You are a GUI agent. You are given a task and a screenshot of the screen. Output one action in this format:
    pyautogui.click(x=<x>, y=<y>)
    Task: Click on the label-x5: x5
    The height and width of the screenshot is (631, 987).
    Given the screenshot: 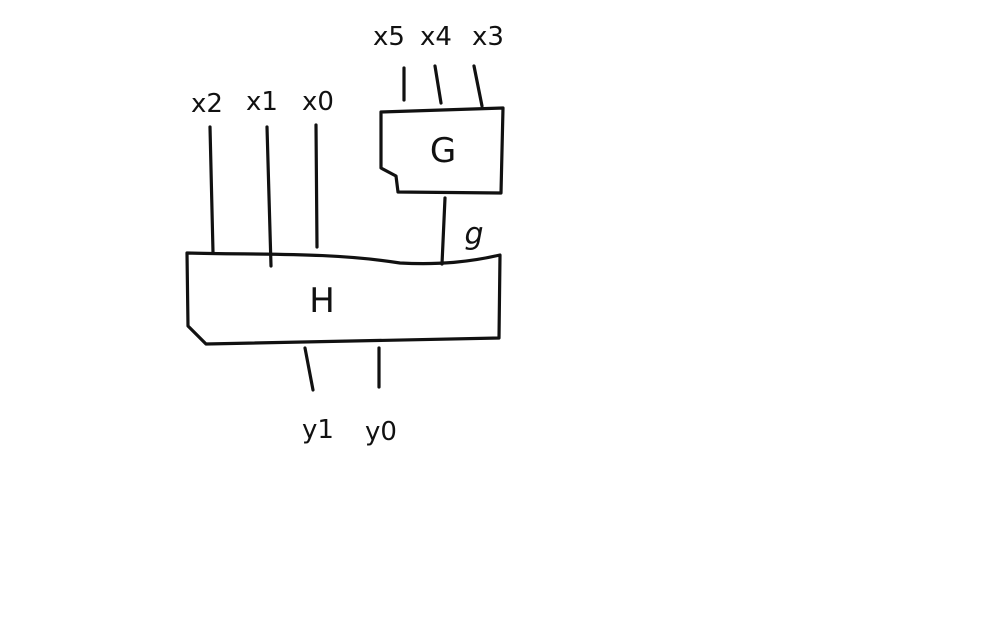 What is the action you would take?
    pyautogui.click(x=389, y=37)
    